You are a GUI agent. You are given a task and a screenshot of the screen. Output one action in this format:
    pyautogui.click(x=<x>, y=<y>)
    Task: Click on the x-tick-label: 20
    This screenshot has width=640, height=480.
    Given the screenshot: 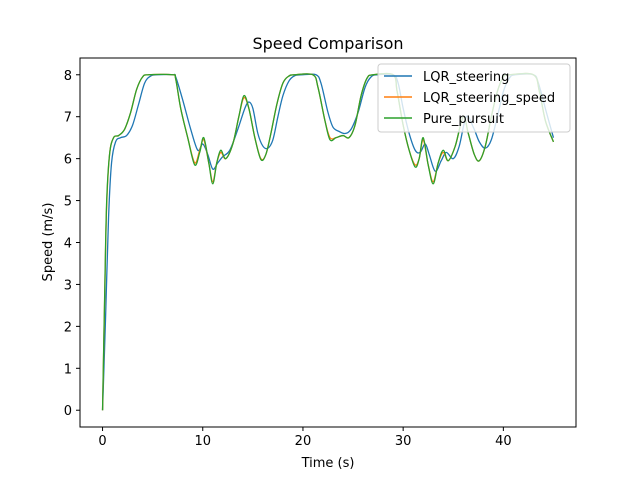 What is the action you would take?
    pyautogui.click(x=303, y=441)
    